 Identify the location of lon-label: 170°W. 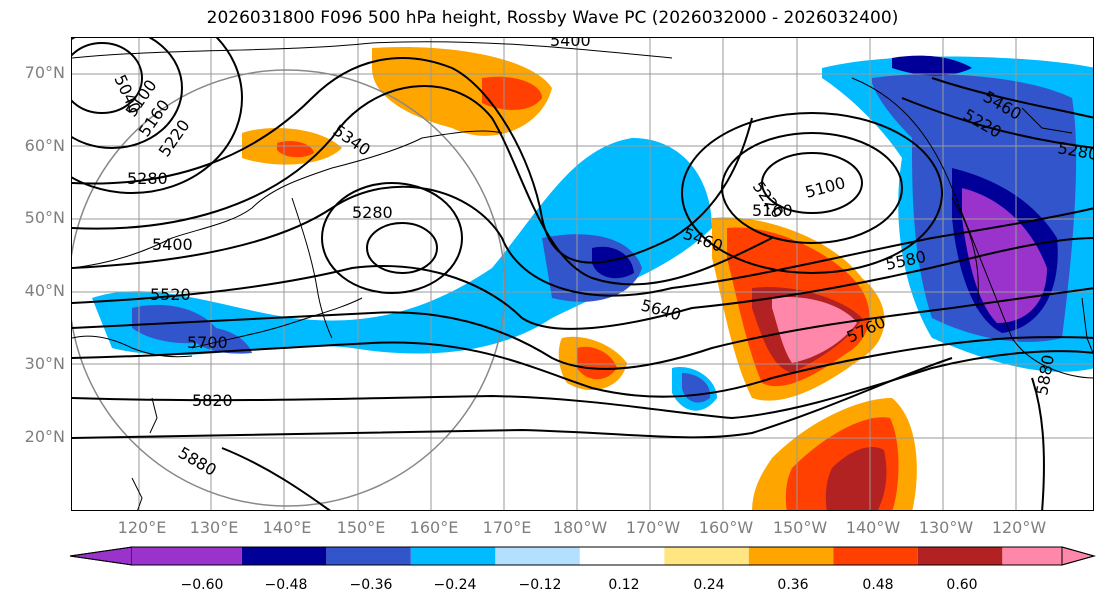
(653, 527).